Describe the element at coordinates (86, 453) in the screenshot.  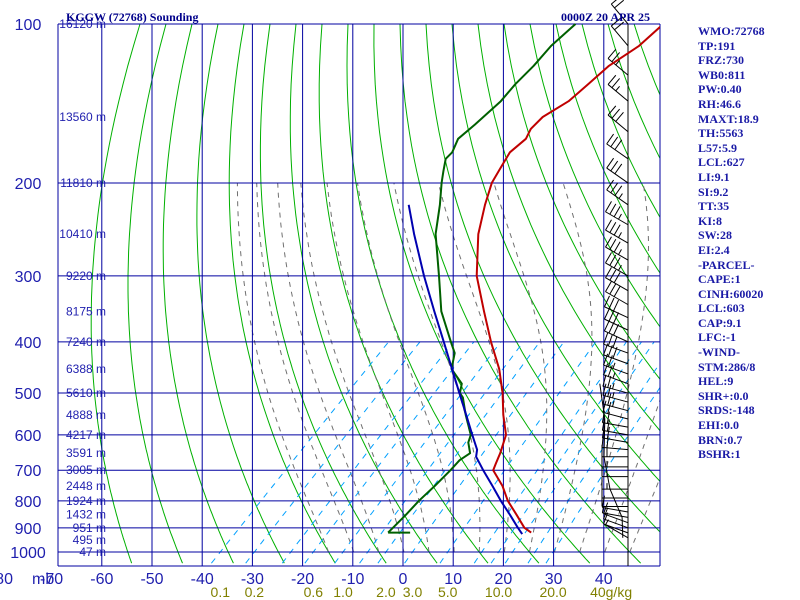
I see `height-label: 3591 m` at that location.